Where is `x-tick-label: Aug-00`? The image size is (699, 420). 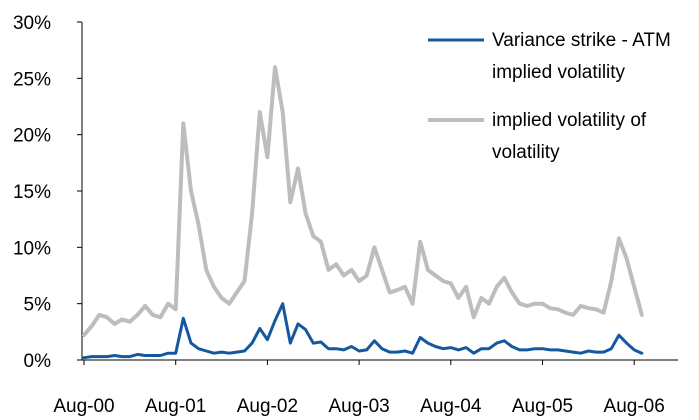 x-tick-label: Aug-00 is located at coordinates (83, 406).